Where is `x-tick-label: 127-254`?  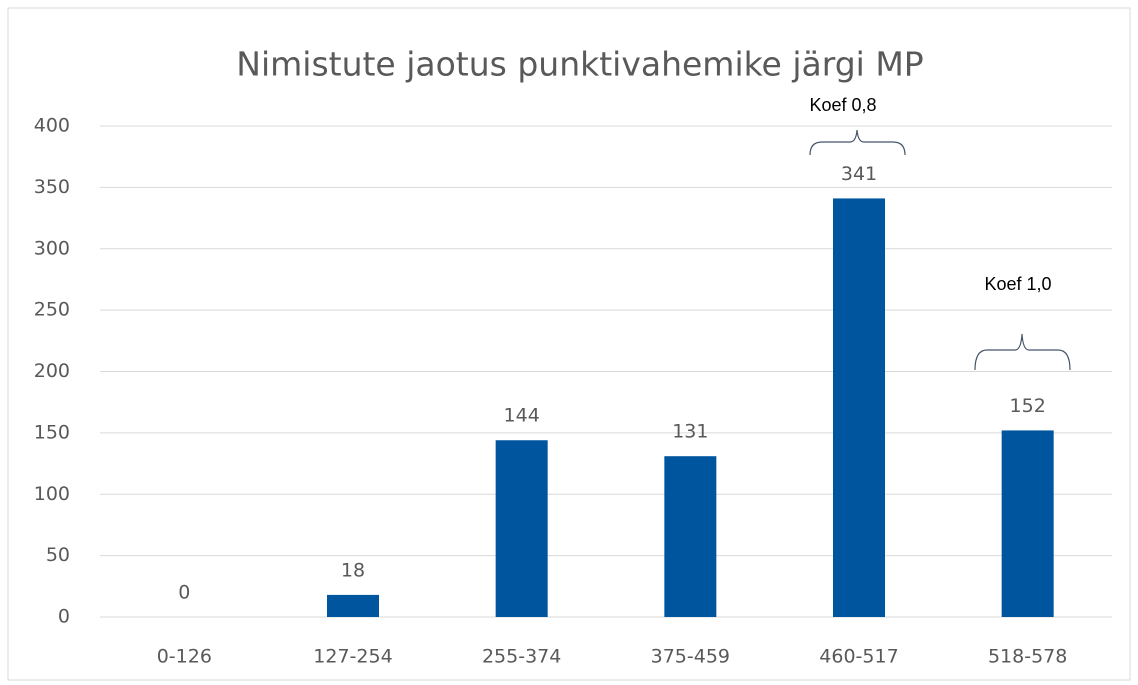
x-tick-label: 127-254 is located at coordinates (352, 657).